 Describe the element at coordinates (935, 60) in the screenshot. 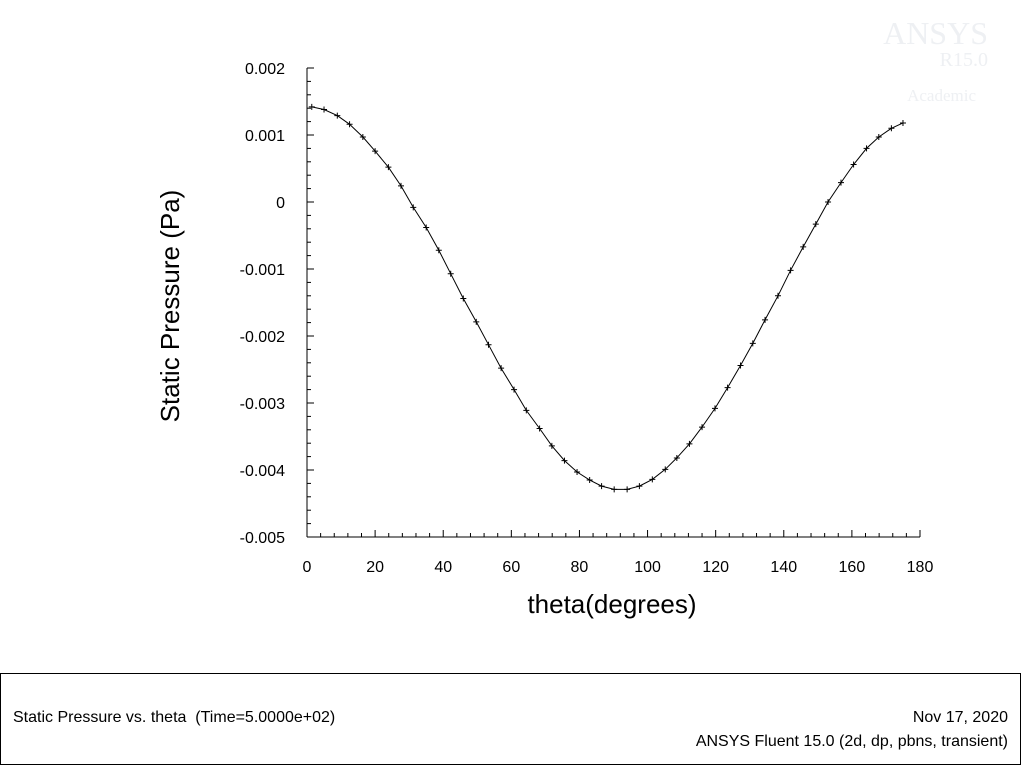

I see `ansys-watermark: ANSYS R15.0 Academic` at that location.